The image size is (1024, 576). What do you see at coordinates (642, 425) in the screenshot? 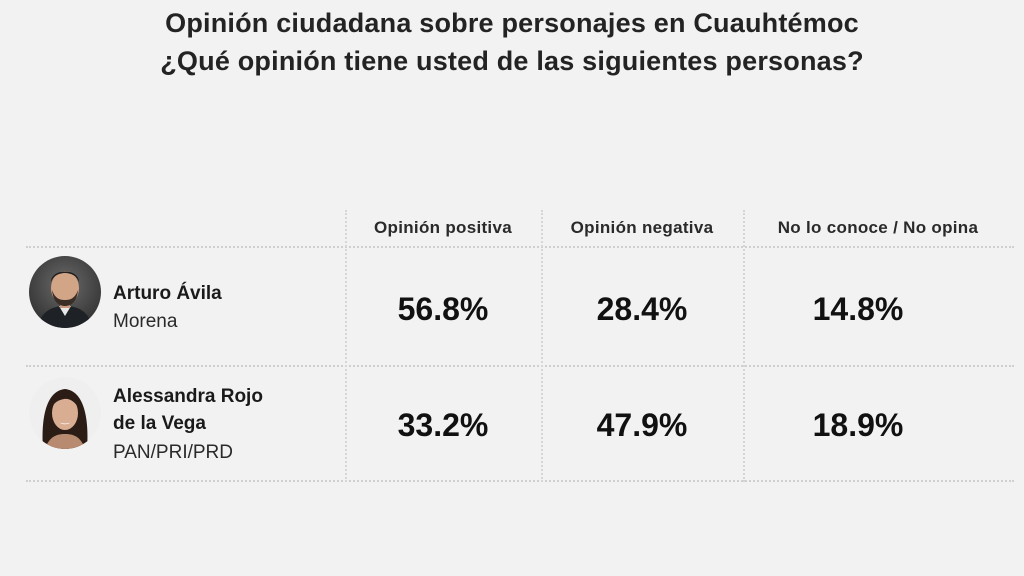
I see `value-negative: 47.9%` at bounding box center [642, 425].